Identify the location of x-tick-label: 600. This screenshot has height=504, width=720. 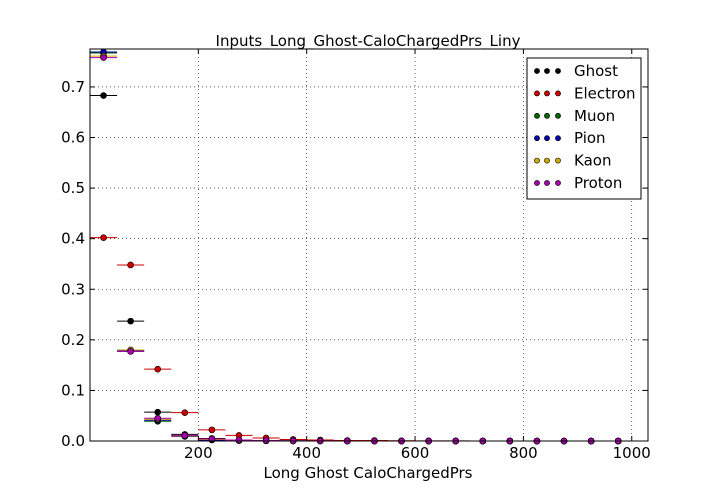
(415, 453).